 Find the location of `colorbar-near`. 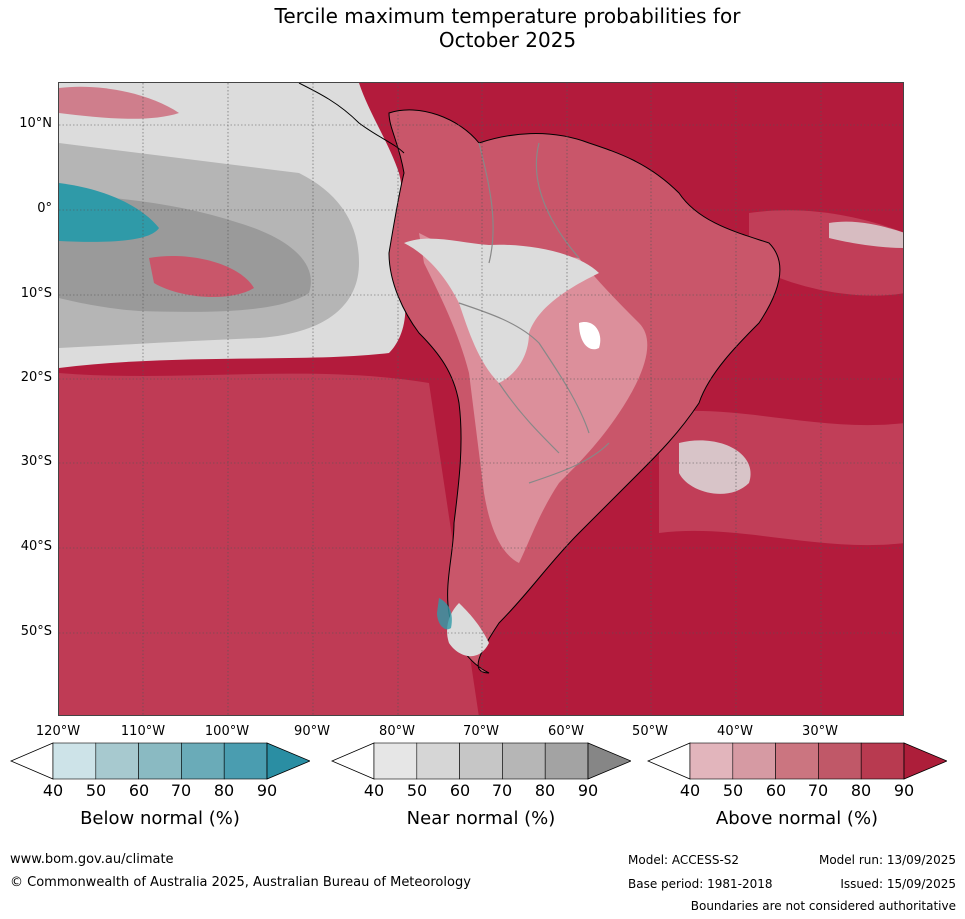

colorbar-near is located at coordinates (481, 763).